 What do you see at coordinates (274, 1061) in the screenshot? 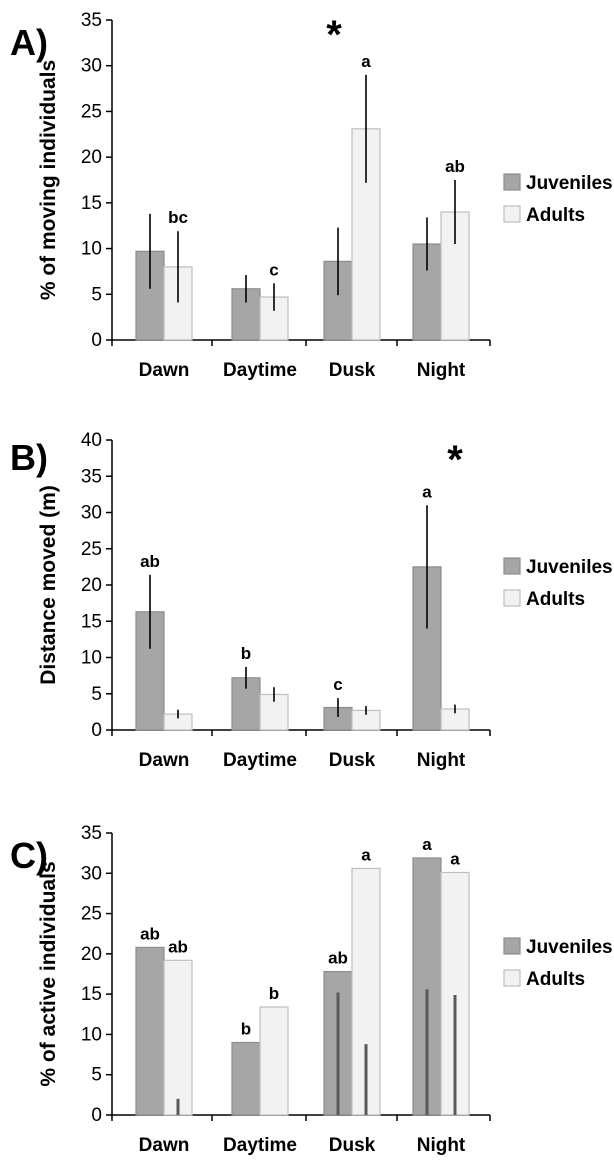
I see `bar-adults-daytime` at bounding box center [274, 1061].